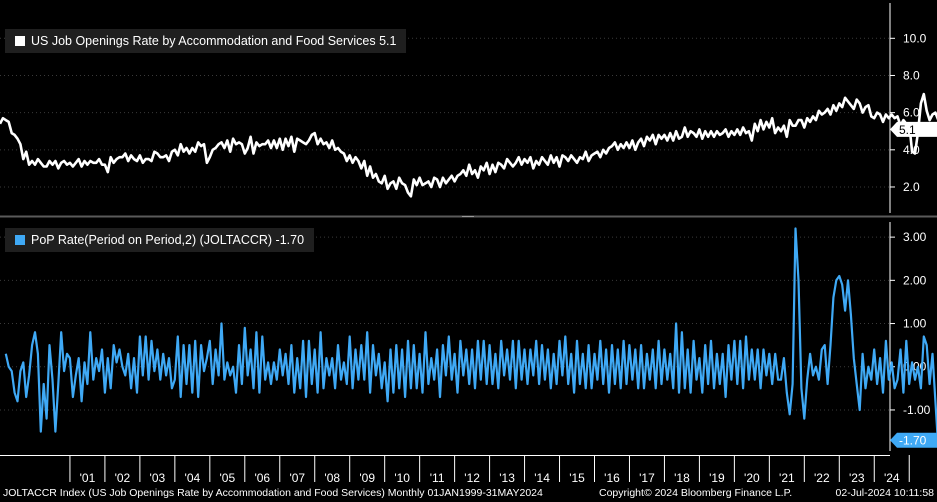 This screenshot has width=937, height=502. I want to click on x-tick-label: '08, so click(332, 478).